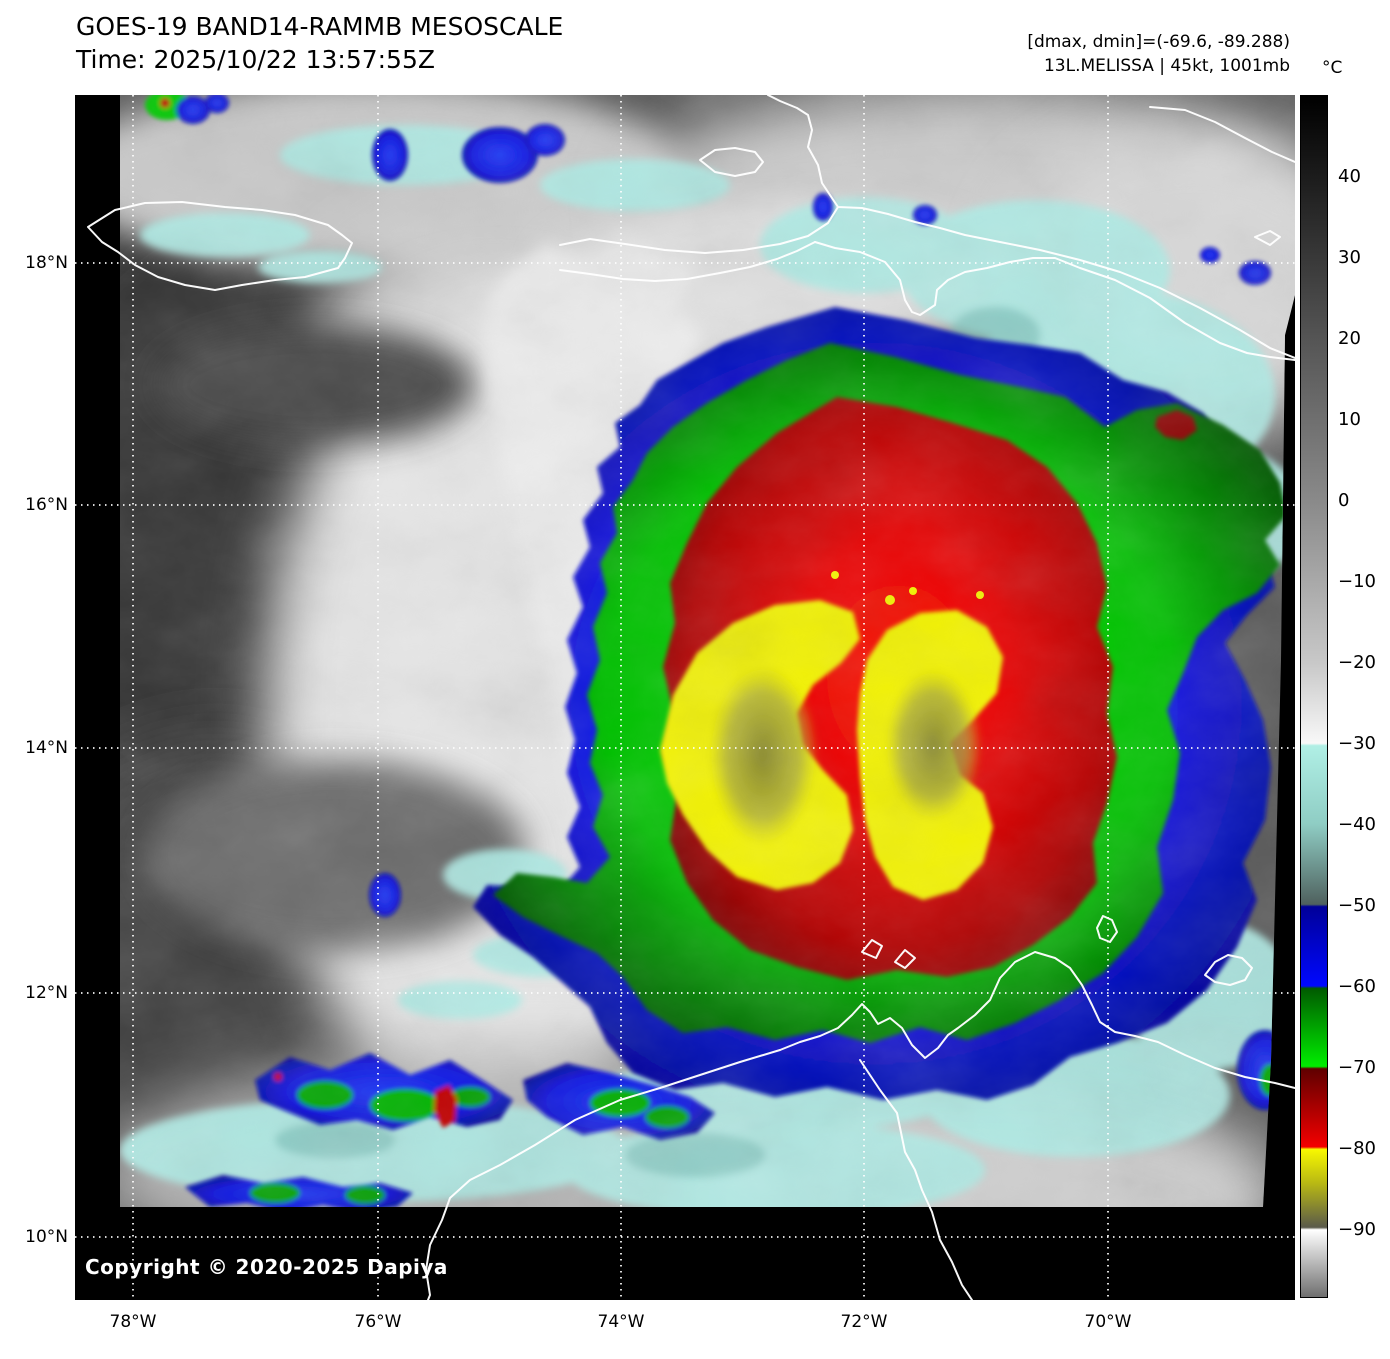 The width and height of the screenshot is (1390, 1359). Describe the element at coordinates (133, 1322) in the screenshot. I see `lon-tick: 78°W` at that location.